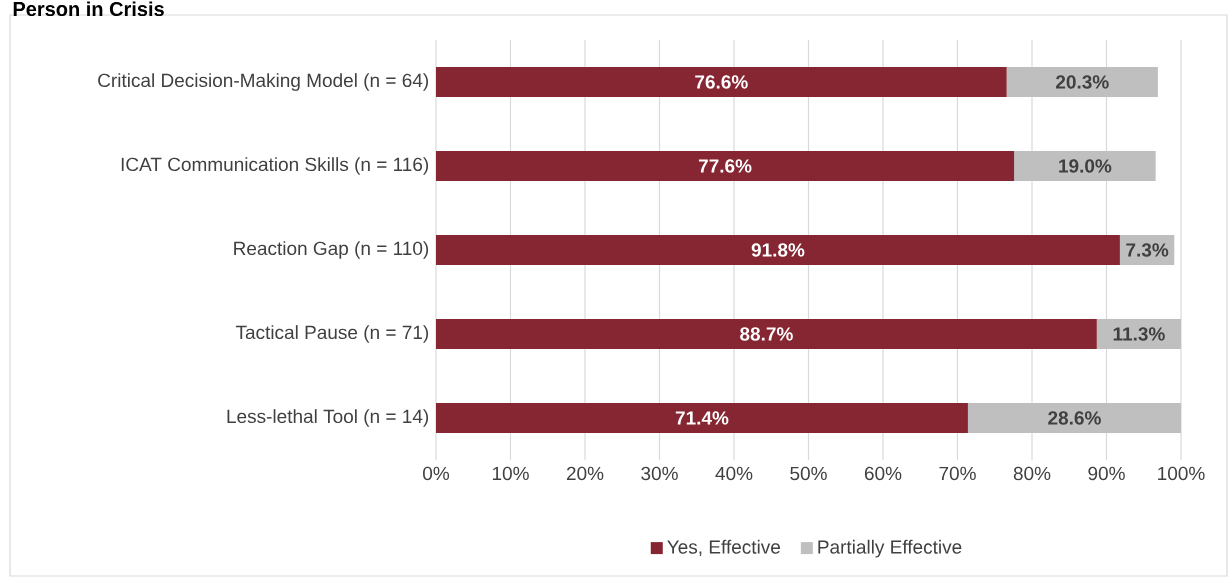 This screenshot has width=1228, height=577. I want to click on x-tick-label: 20%, so click(585, 473).